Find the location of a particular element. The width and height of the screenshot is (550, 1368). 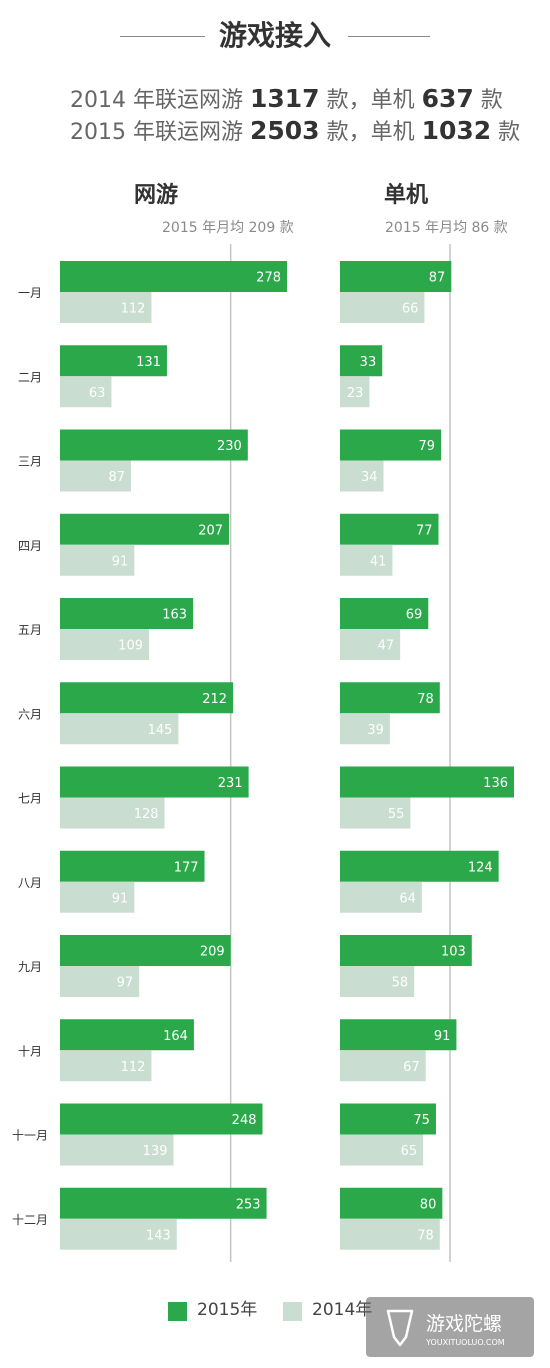

legend-2015-swatch is located at coordinates (177, 1311).